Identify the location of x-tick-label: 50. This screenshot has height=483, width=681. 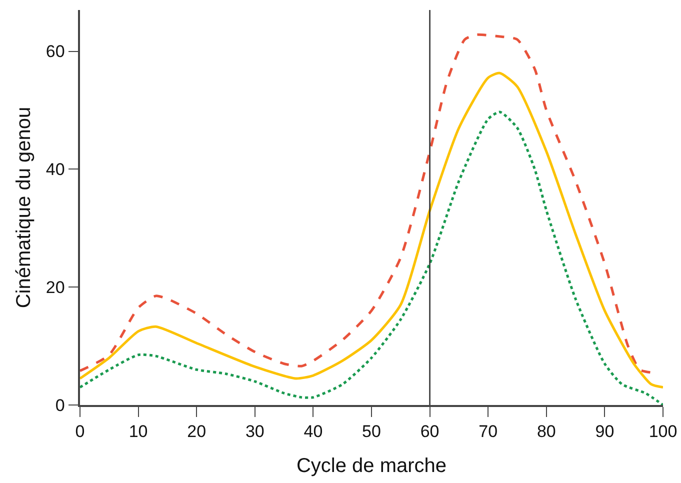
(371, 432).